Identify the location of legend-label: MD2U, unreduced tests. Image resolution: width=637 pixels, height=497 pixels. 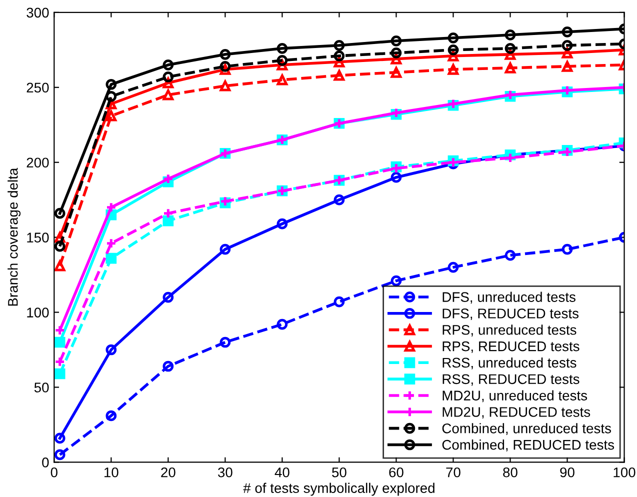
(515, 396).